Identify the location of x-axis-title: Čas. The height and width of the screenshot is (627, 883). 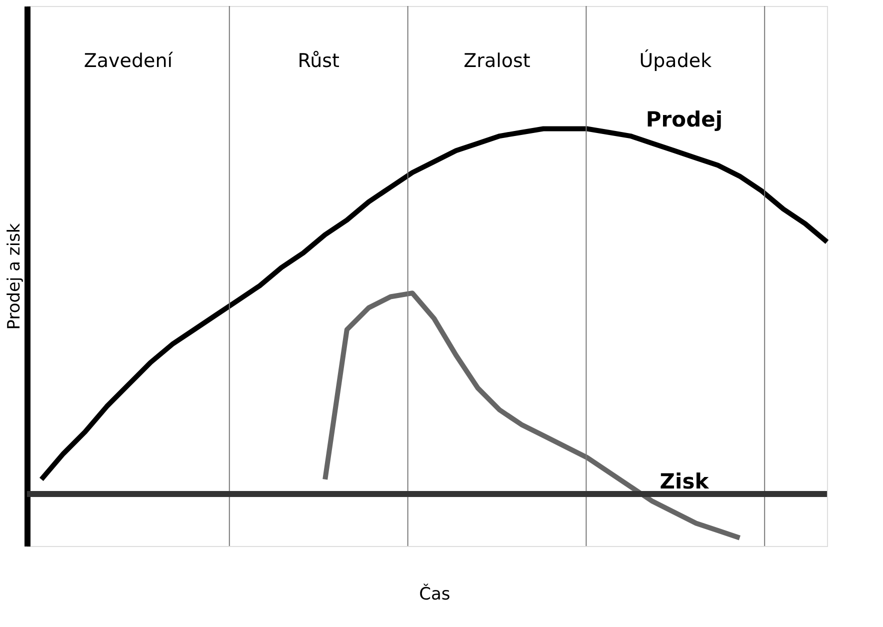
(434, 594).